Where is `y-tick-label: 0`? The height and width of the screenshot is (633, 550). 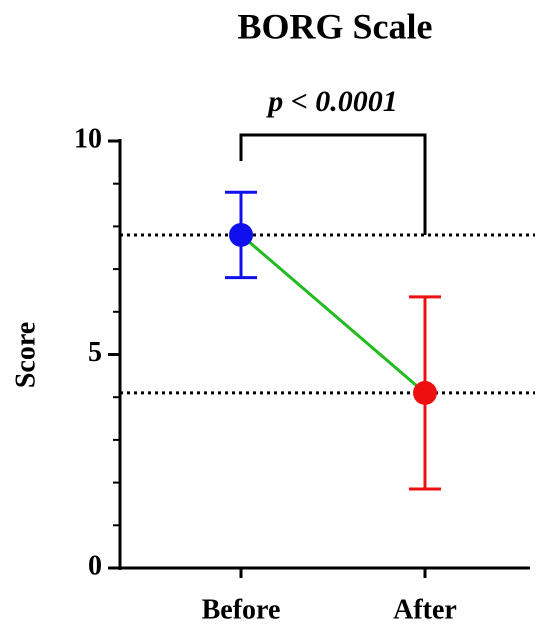
y-tick-label: 0 is located at coordinates (95, 565).